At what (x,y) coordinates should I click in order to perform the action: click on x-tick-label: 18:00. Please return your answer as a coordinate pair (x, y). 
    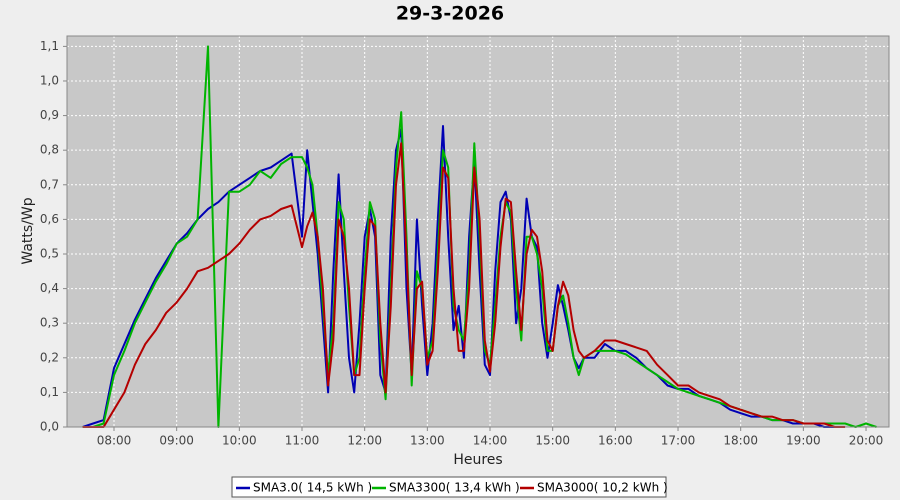
    Looking at the image, I should click on (740, 441).